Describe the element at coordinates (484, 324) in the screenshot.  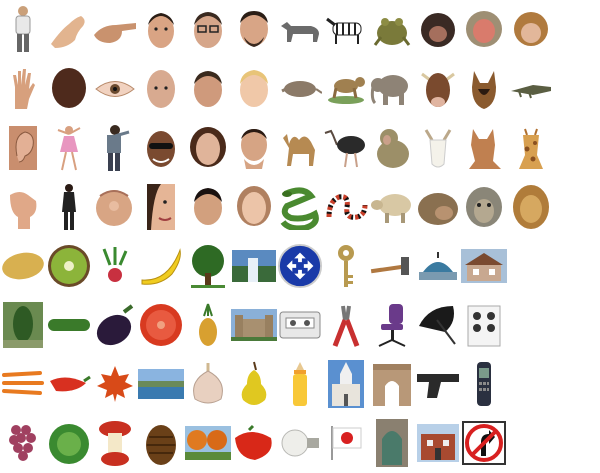
I see `stove-icon` at that location.